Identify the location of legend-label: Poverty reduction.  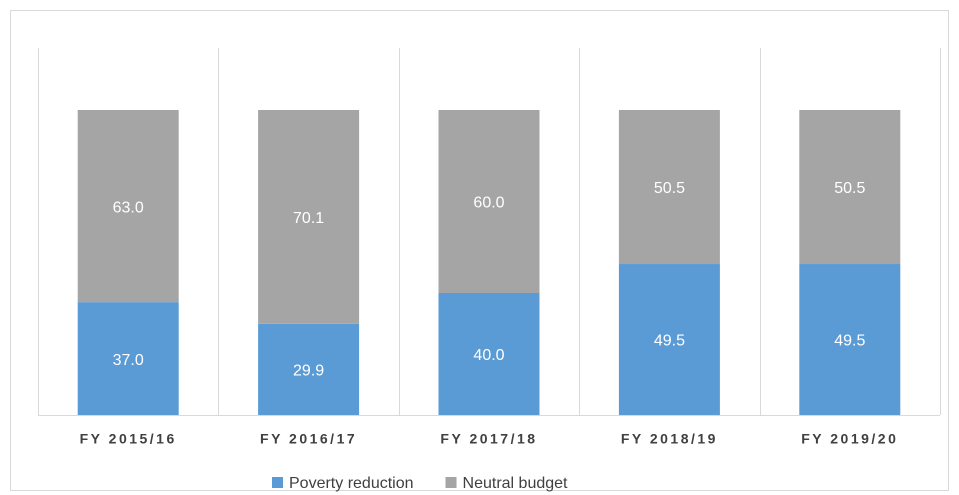
(351, 483).